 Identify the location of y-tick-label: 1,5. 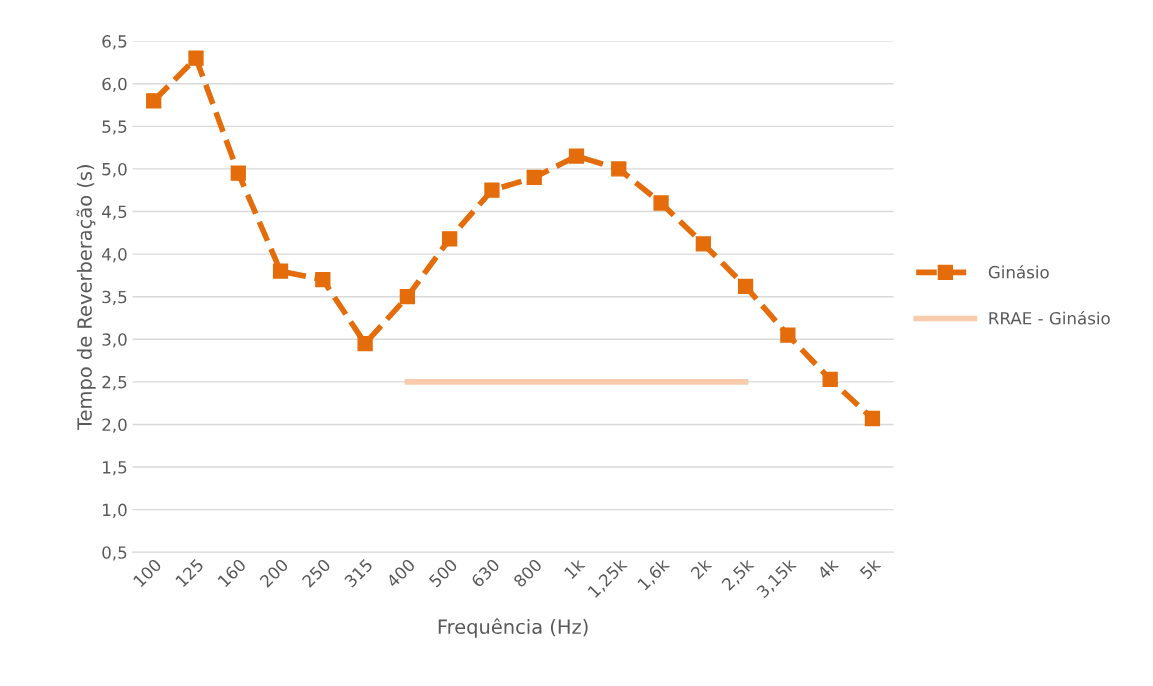
(115, 468).